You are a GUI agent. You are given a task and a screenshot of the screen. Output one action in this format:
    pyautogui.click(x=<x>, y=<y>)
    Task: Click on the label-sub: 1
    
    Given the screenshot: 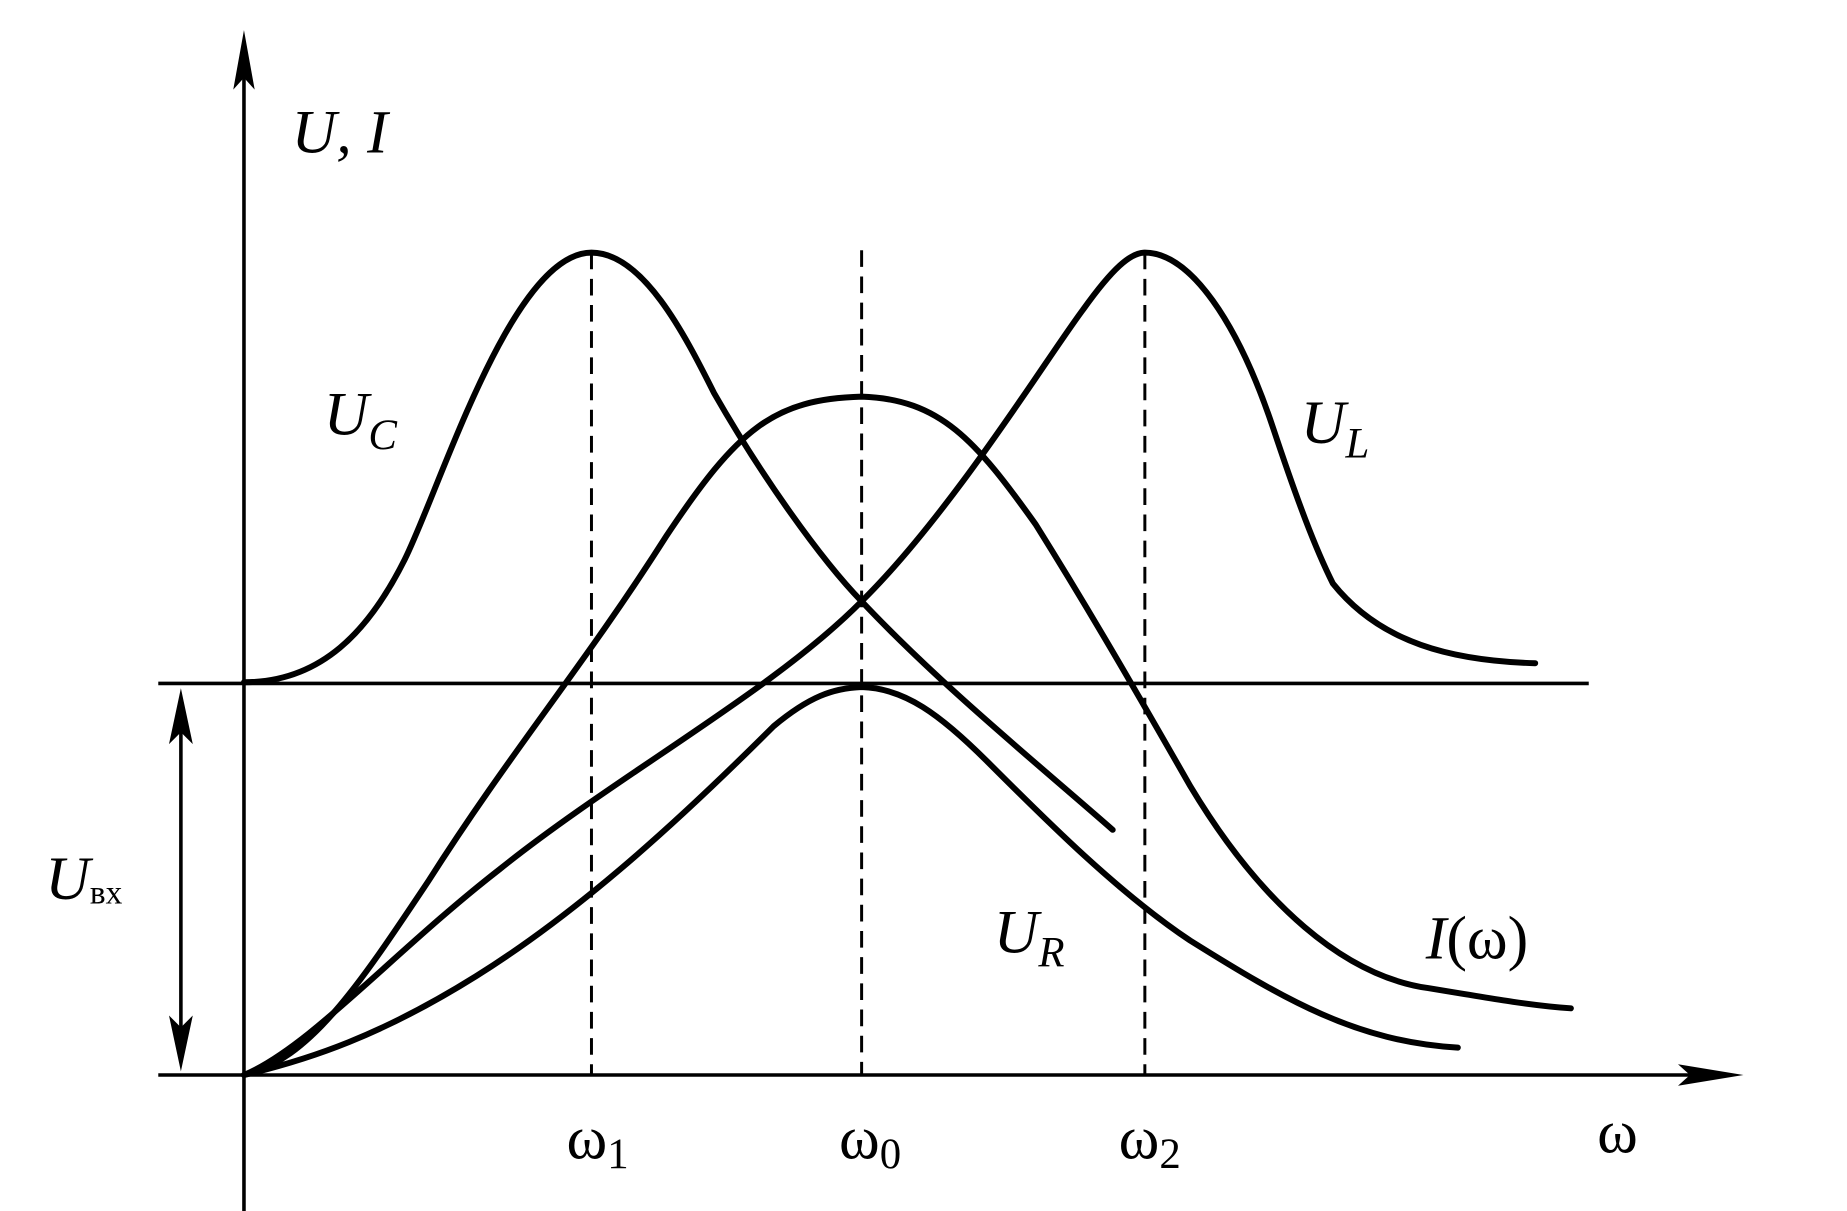 What is the action you would take?
    pyautogui.click(x=617, y=1154)
    